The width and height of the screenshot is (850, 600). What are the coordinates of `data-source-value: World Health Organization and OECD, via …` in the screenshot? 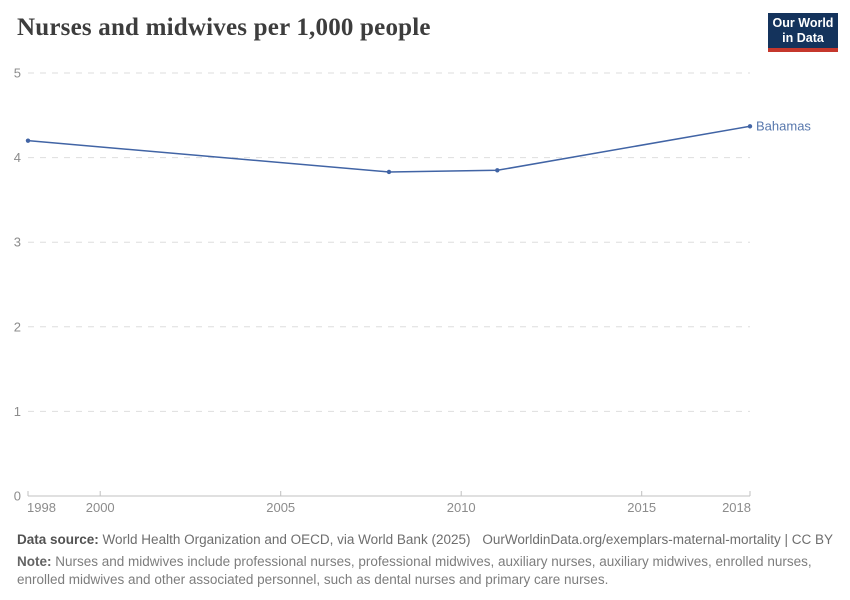 It's located at (286, 539).